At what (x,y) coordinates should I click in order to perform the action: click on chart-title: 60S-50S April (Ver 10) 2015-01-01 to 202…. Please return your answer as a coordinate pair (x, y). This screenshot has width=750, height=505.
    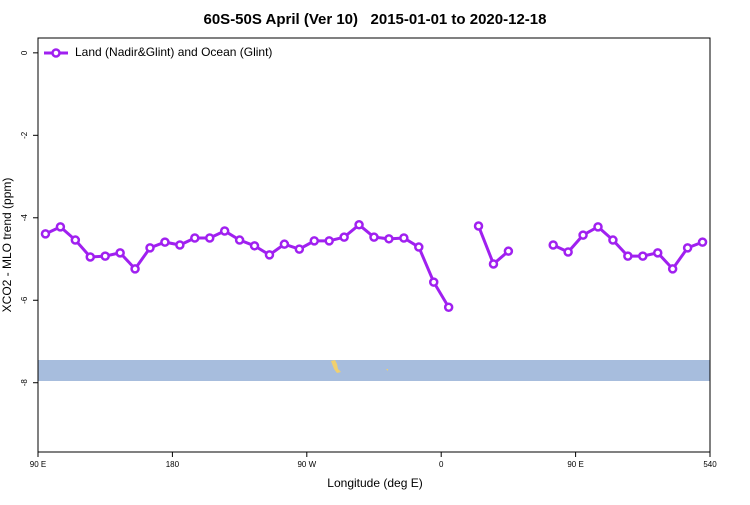
    Looking at the image, I should click on (375, 19).